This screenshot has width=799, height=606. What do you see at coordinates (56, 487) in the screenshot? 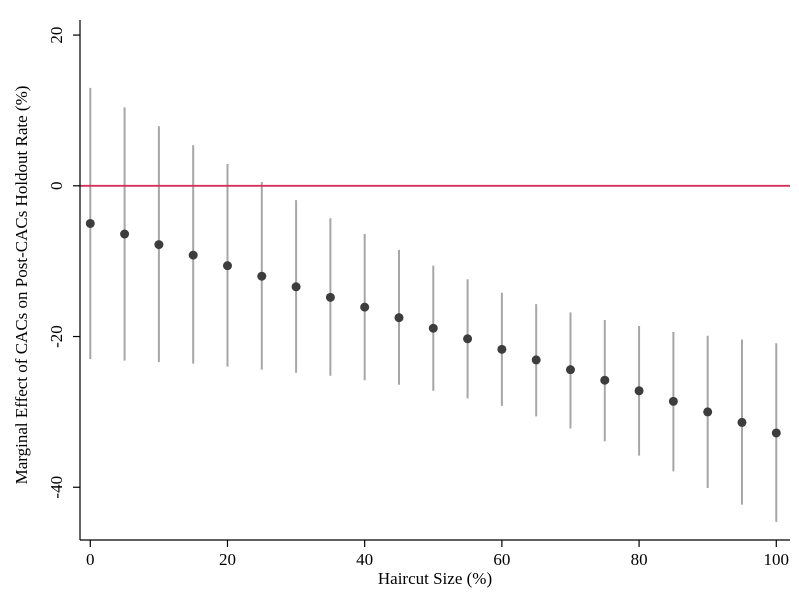
I see `y-tick-label: -40` at bounding box center [56, 487].